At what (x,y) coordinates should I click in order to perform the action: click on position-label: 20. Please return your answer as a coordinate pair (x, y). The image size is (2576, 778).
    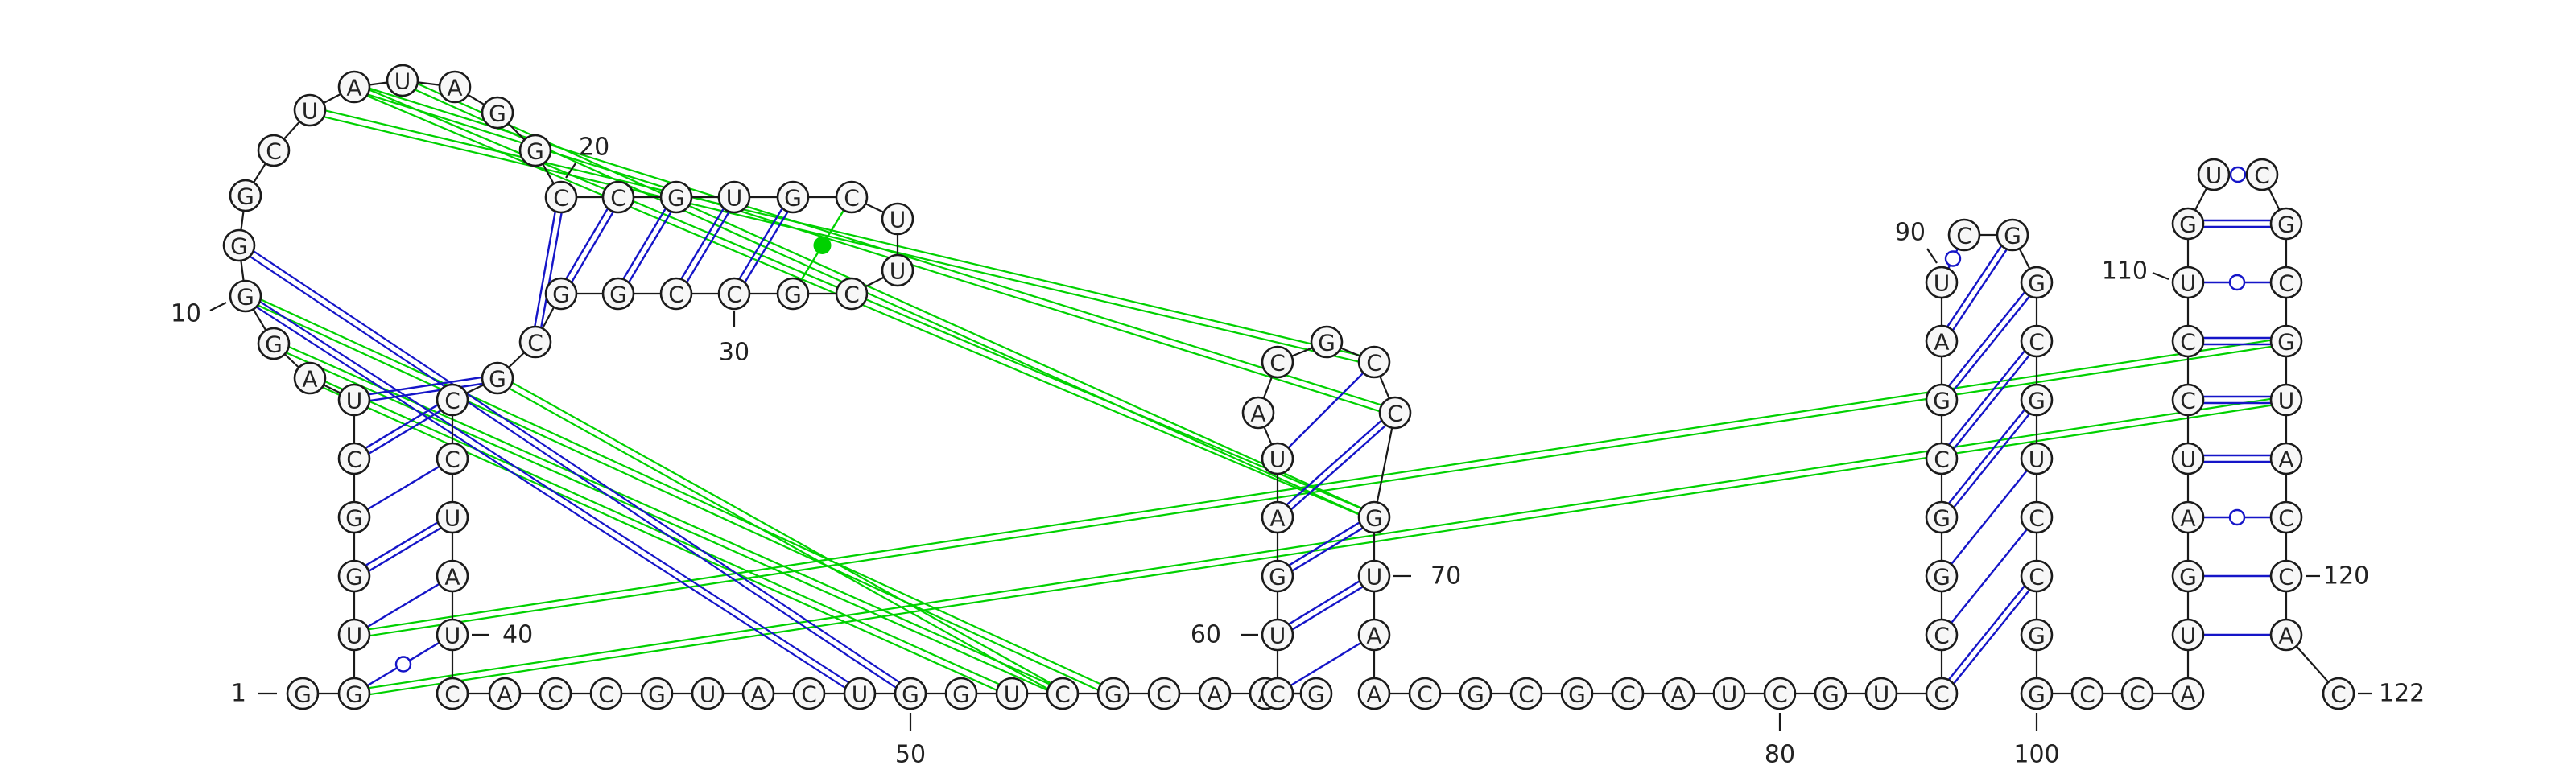
    Looking at the image, I should click on (594, 148).